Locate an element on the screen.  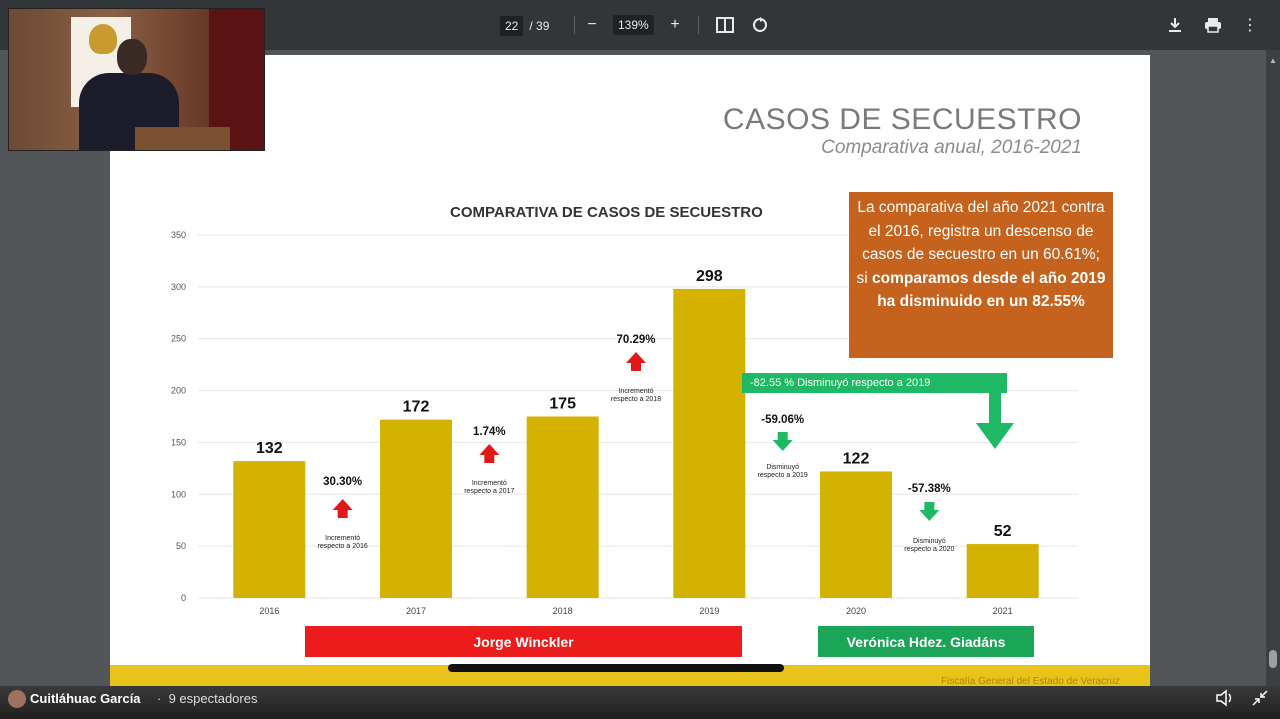
annotation-percent: -57.38% is located at coordinates (929, 489).